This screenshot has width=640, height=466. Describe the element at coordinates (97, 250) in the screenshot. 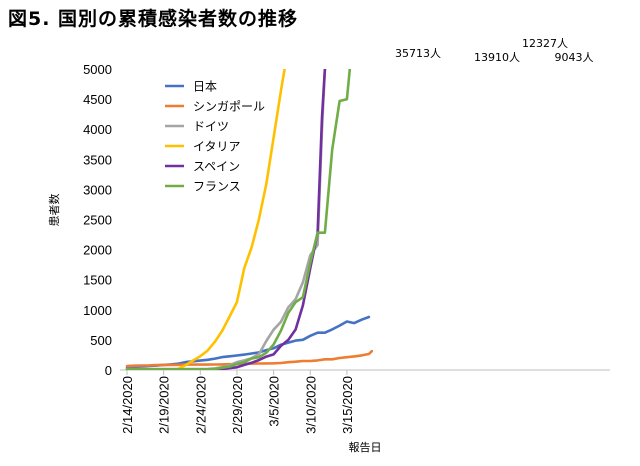

I see `y-tick-label: 2000` at that location.